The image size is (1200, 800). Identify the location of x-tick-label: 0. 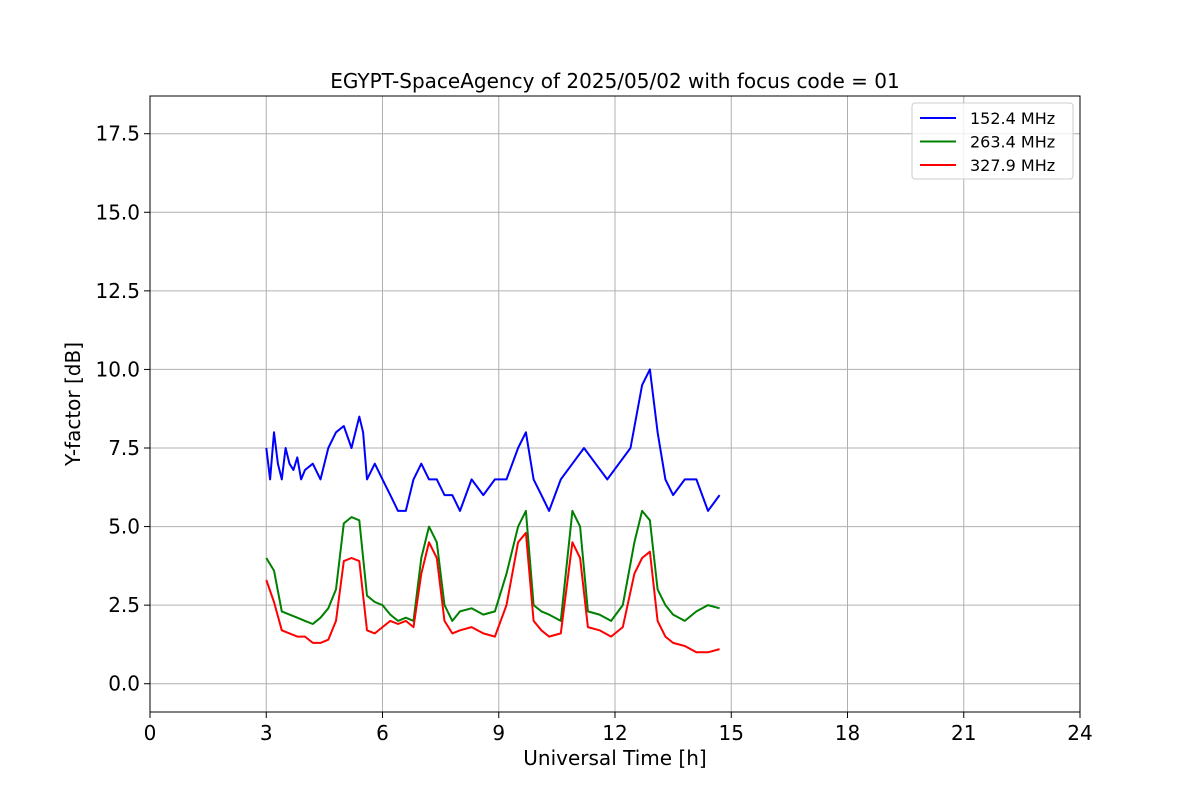
(150, 733).